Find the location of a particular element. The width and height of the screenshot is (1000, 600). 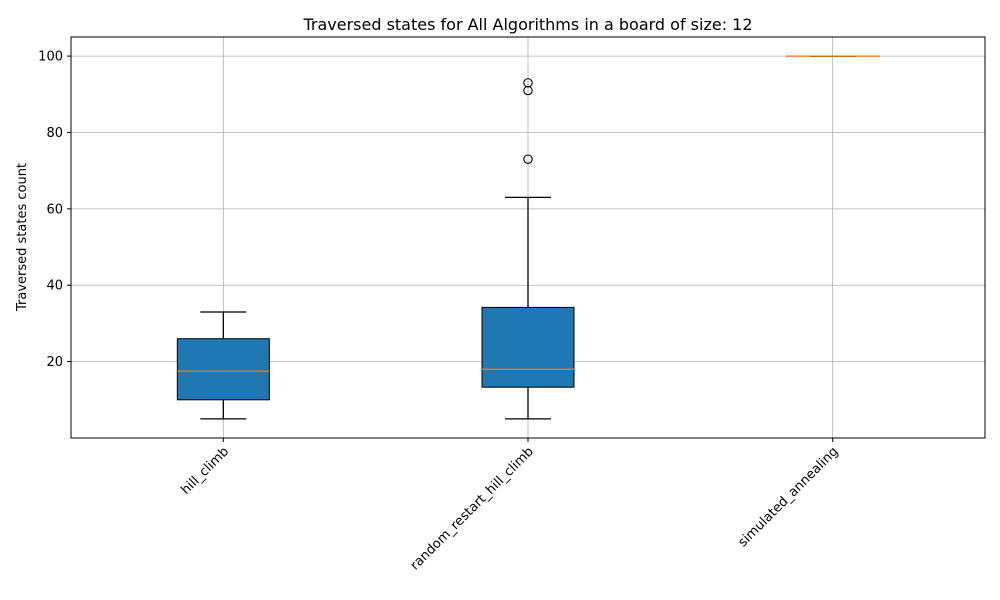

box-hill-climb is located at coordinates (223, 365).